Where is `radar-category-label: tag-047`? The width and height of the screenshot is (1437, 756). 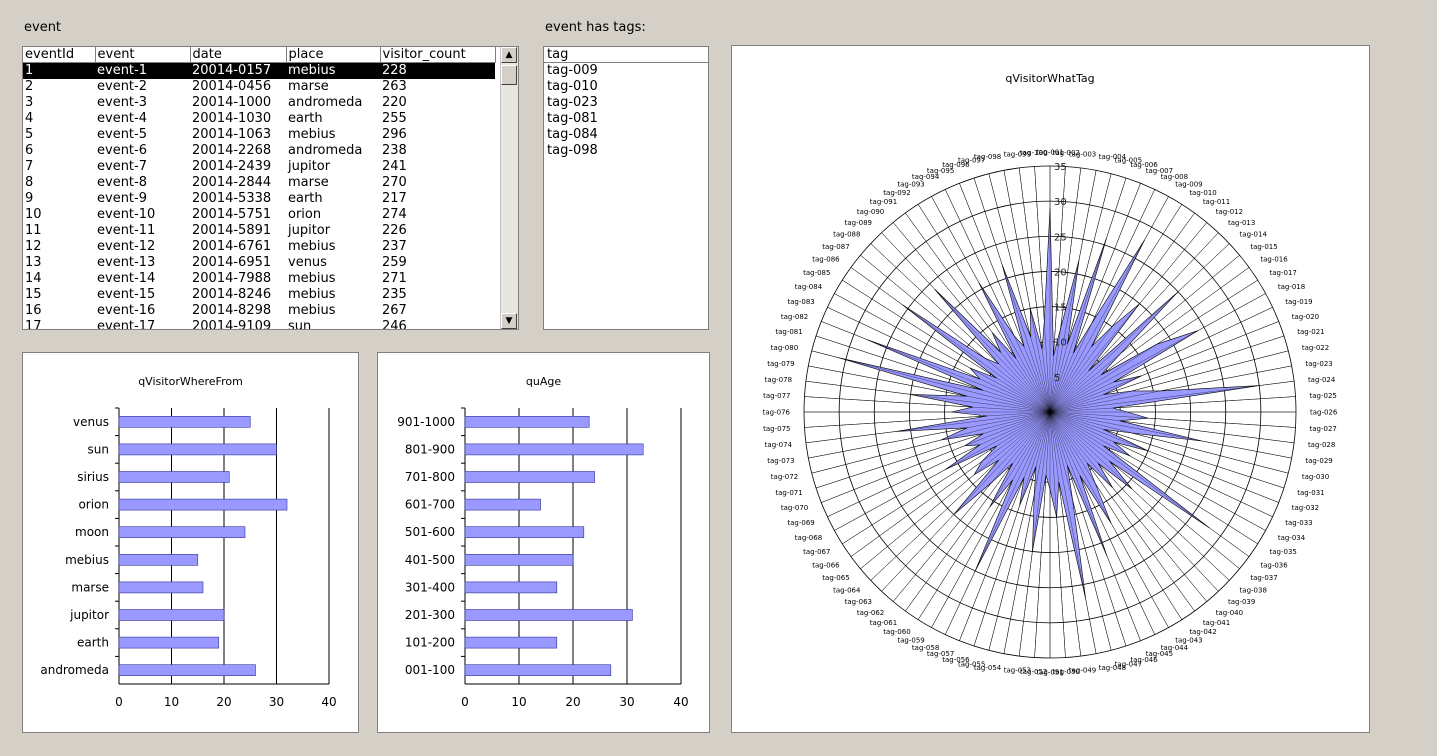 radar-category-label: tag-047 is located at coordinates (1128, 664).